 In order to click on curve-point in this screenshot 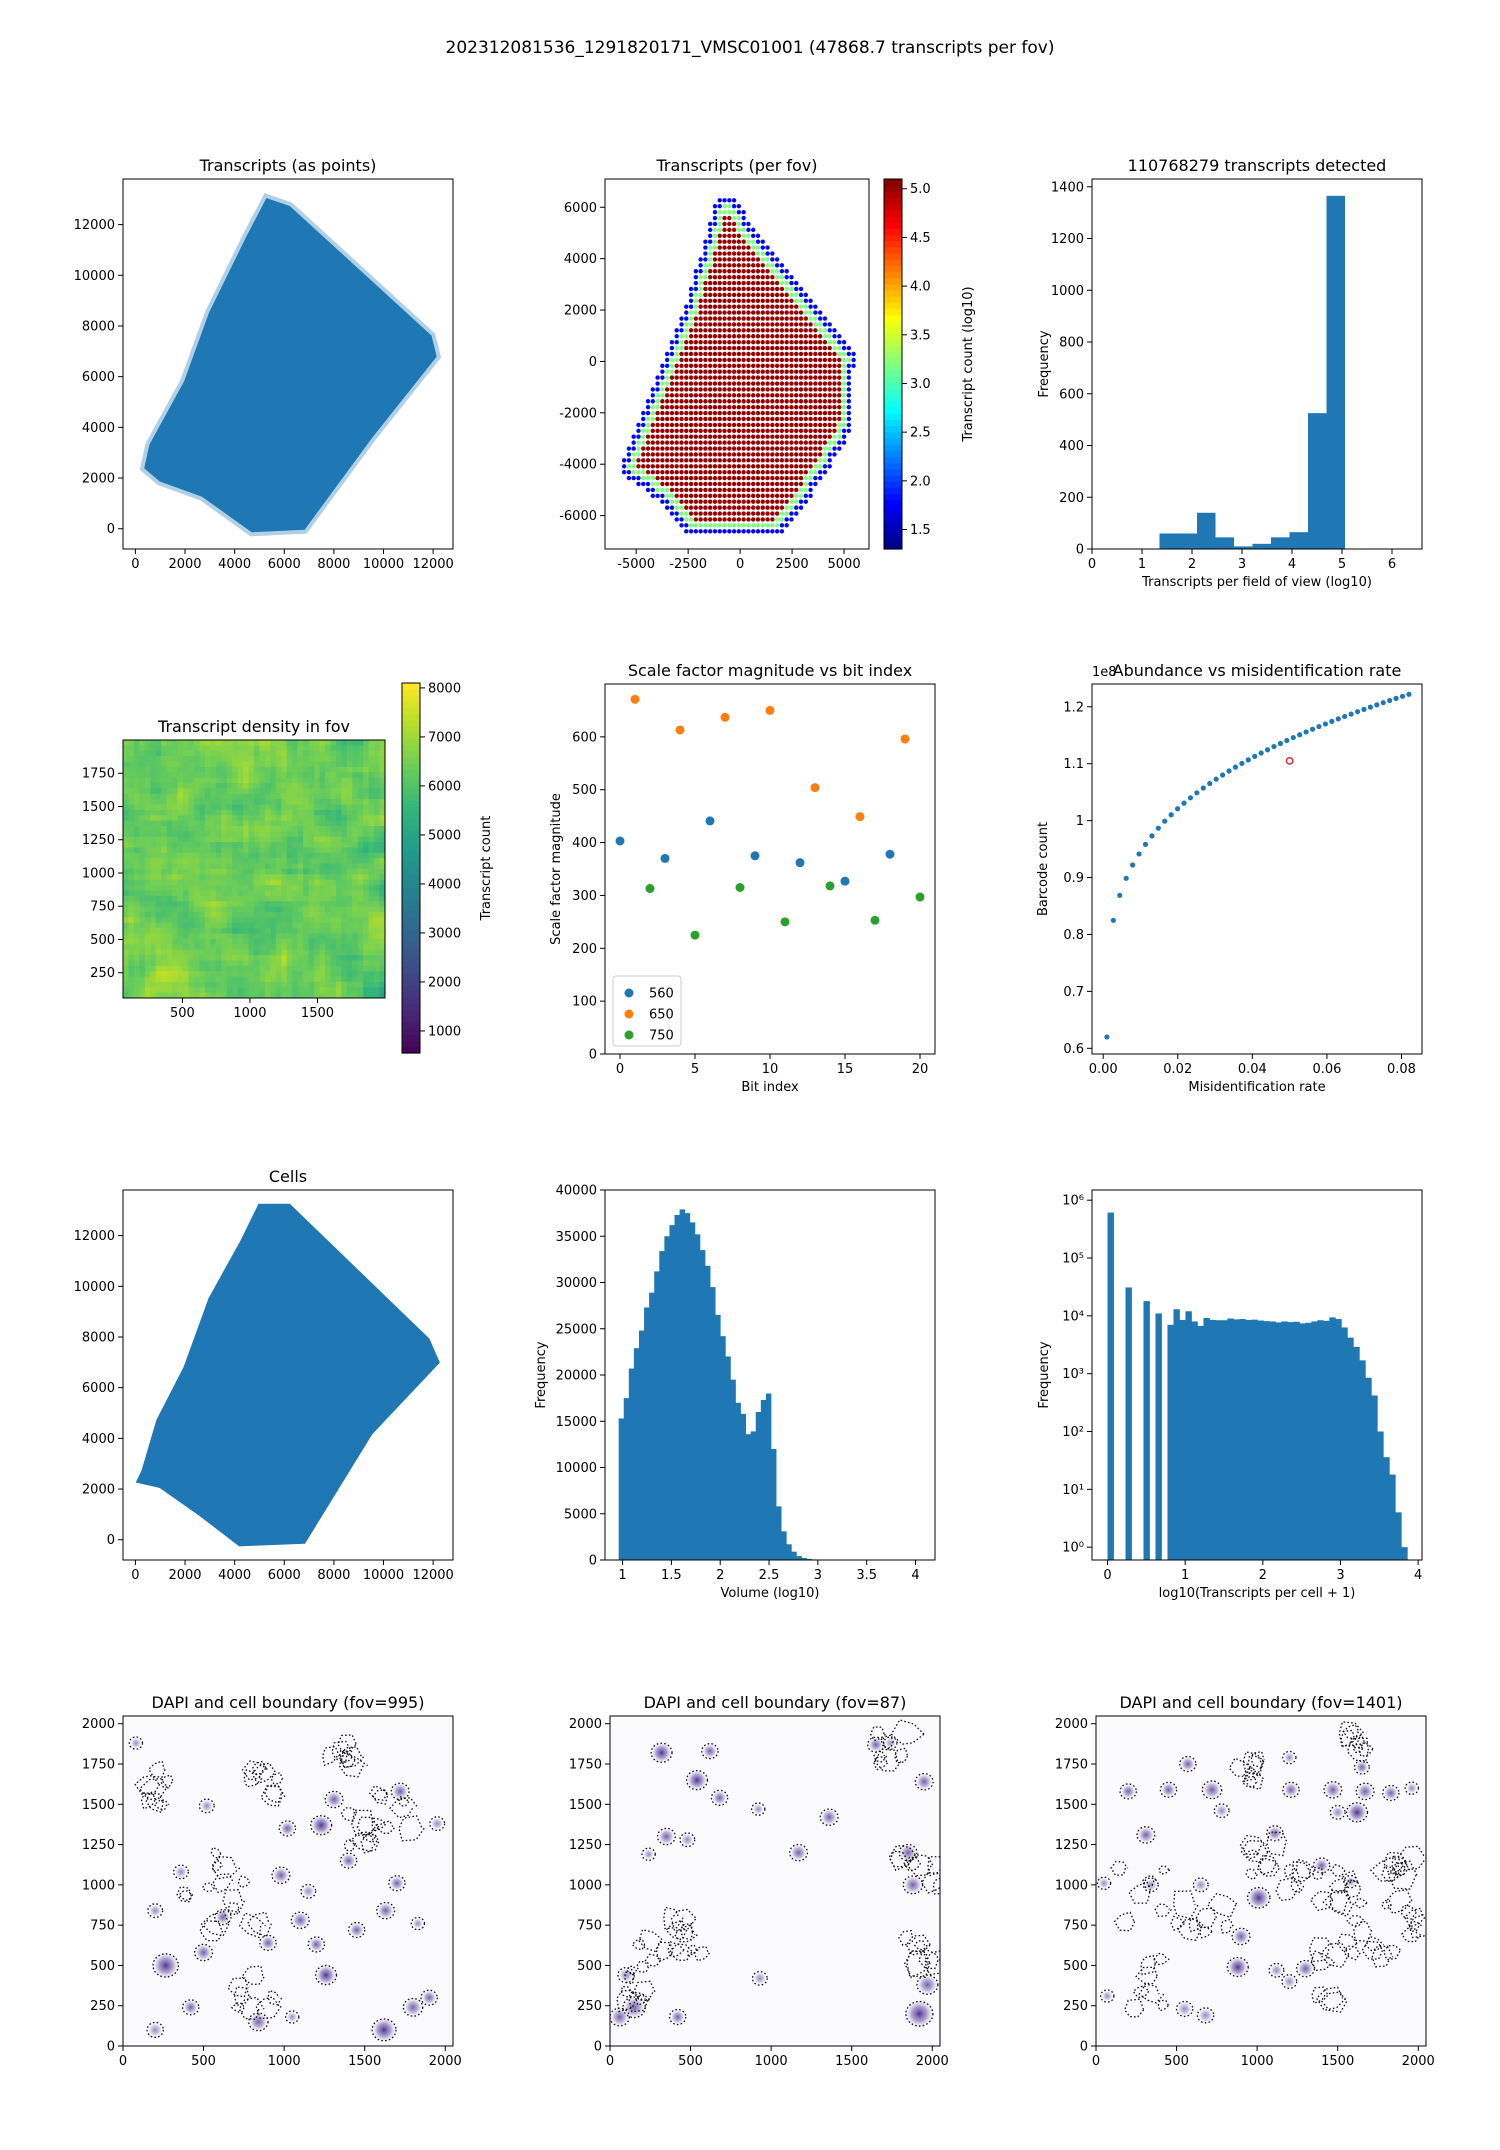, I will do `click(1351, 714)`.